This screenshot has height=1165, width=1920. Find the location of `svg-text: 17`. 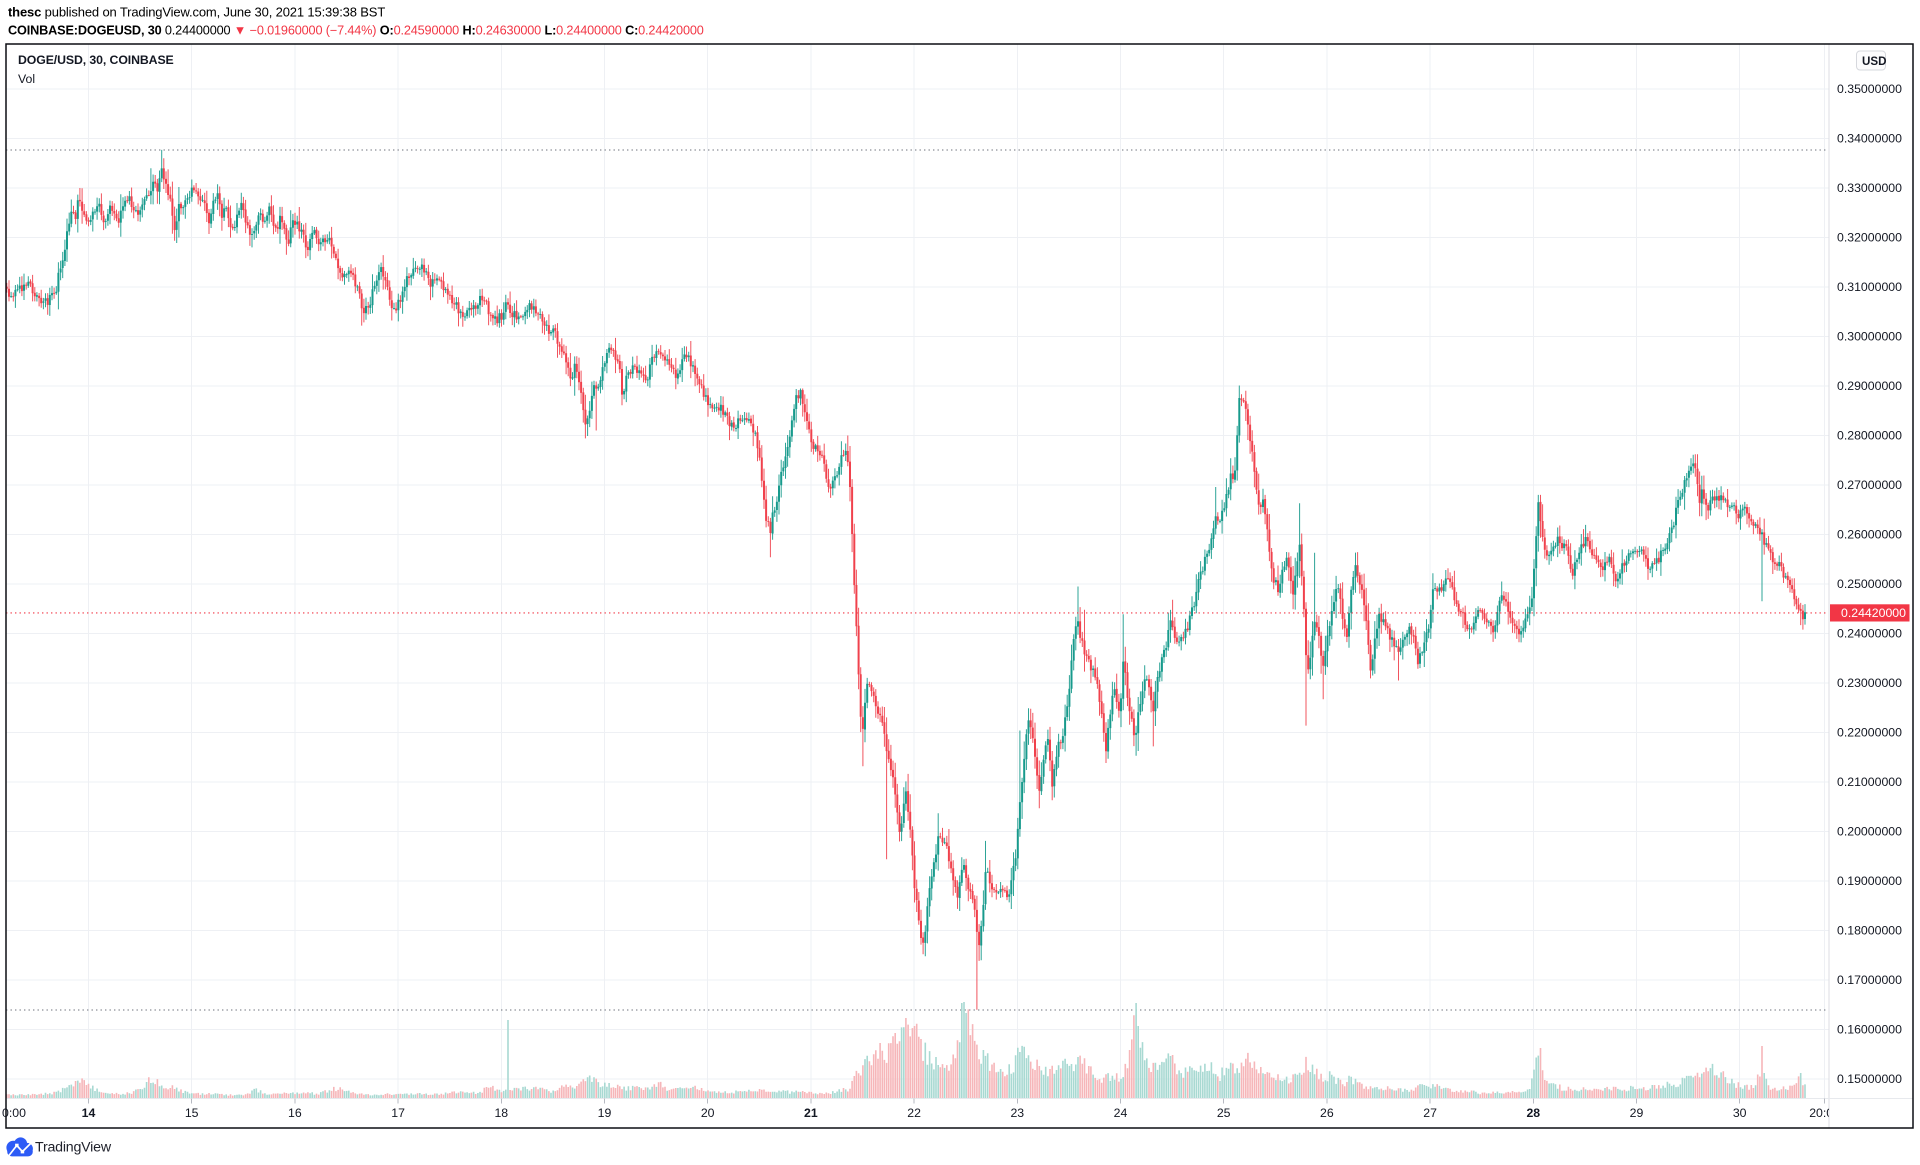

svg-text: 17 is located at coordinates (398, 1113).